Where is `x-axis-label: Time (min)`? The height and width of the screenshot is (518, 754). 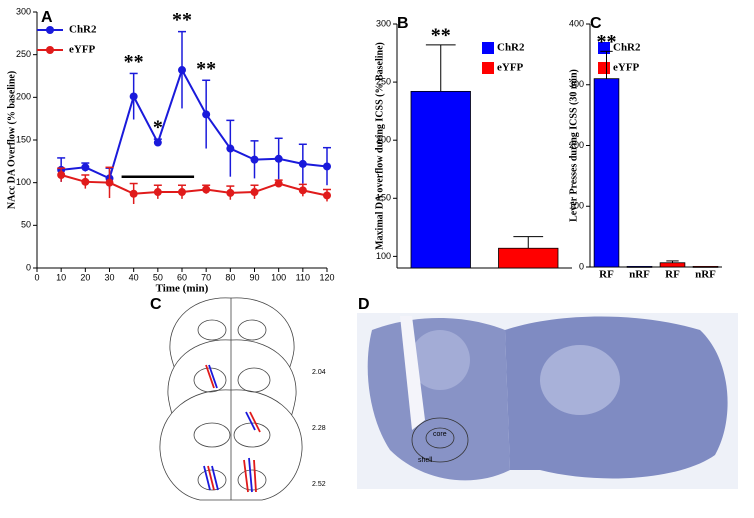
x-axis-label: Time (min) is located at coordinates (182, 289).